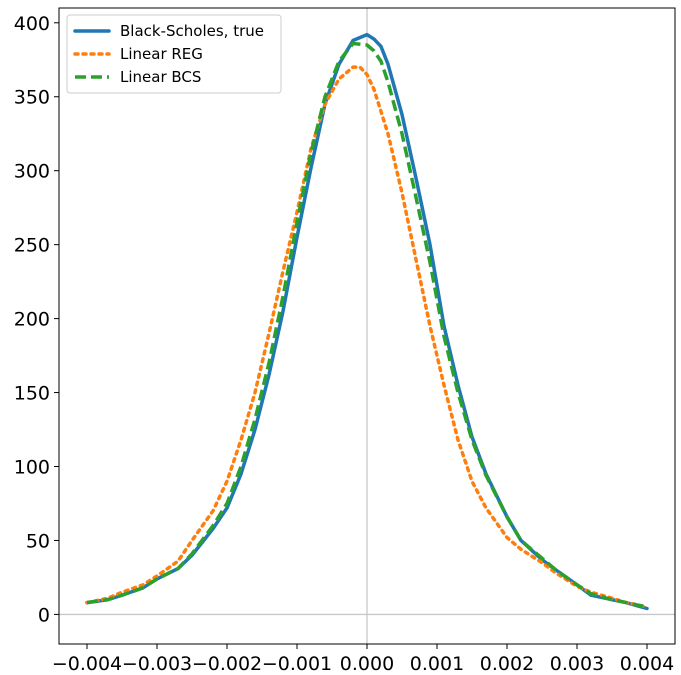 The height and width of the screenshot is (675, 681). What do you see at coordinates (32, 172) in the screenshot?
I see `y-tick-label: 300` at bounding box center [32, 172].